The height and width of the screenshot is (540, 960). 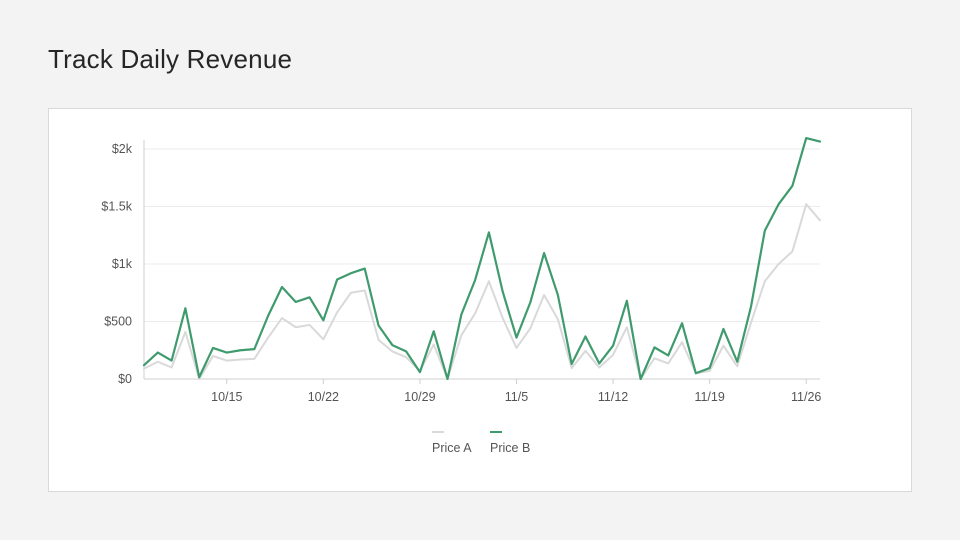 I want to click on x-tick-label: 10/22, so click(x=323, y=397).